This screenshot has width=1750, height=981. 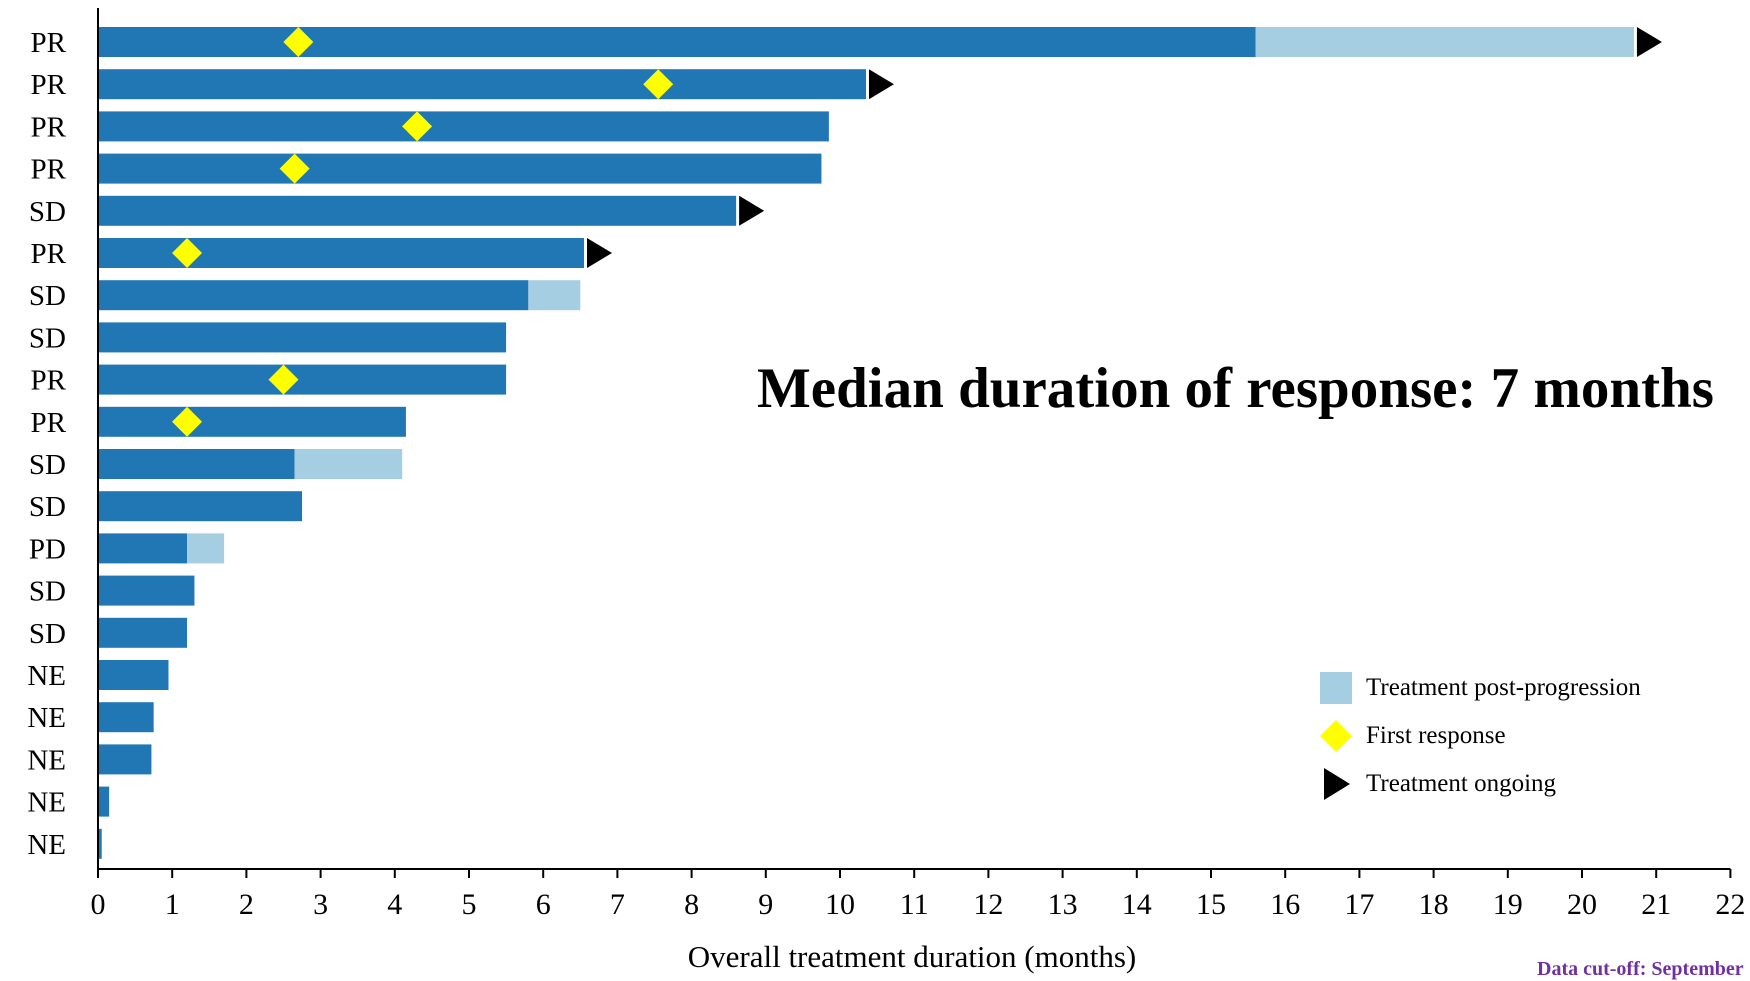 I want to click on x-tick-label-7: 7, so click(x=617, y=904).